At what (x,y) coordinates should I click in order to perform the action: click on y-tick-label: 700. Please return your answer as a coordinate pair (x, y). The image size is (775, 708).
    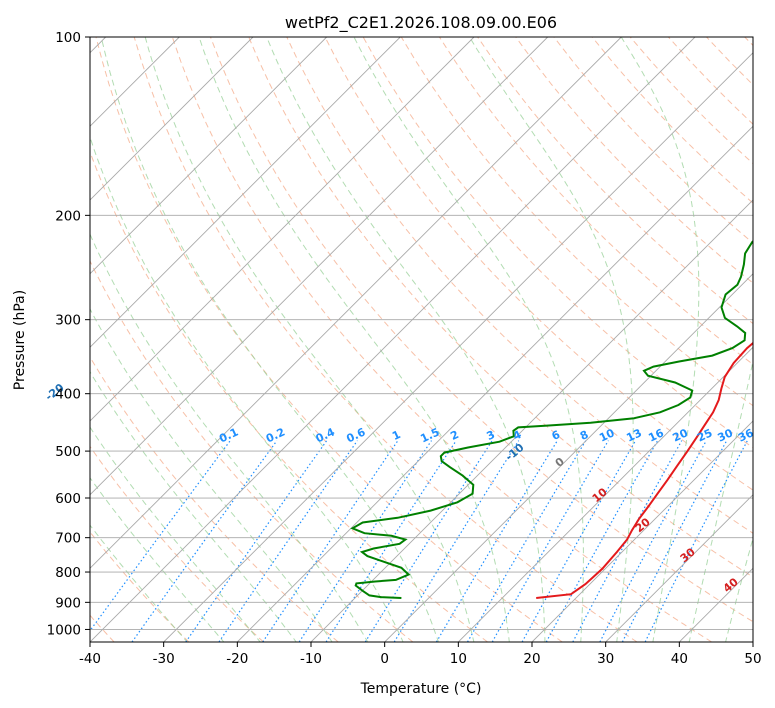
    Looking at the image, I should click on (68, 539).